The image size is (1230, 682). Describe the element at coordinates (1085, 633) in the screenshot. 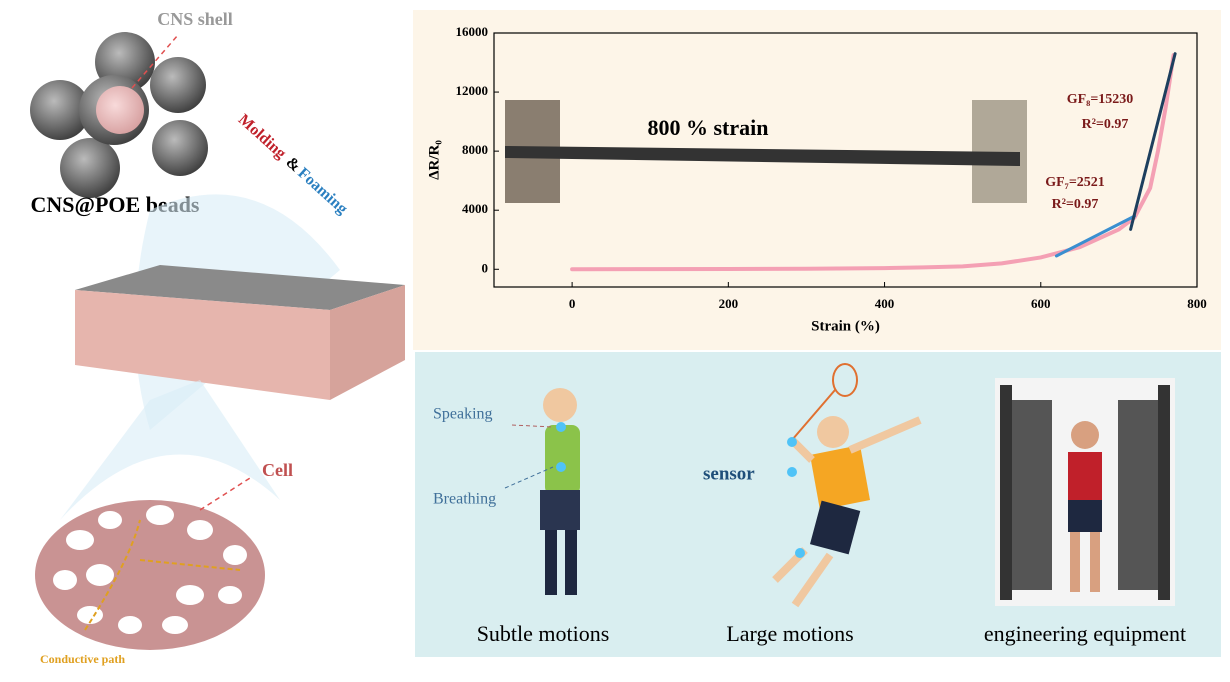

I see `caption: engineering equipment` at that location.